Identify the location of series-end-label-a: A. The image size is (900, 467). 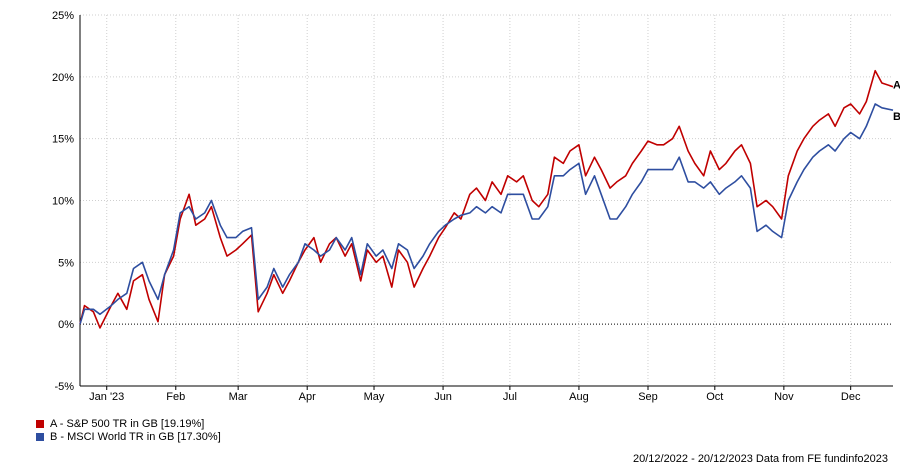
(896, 86).